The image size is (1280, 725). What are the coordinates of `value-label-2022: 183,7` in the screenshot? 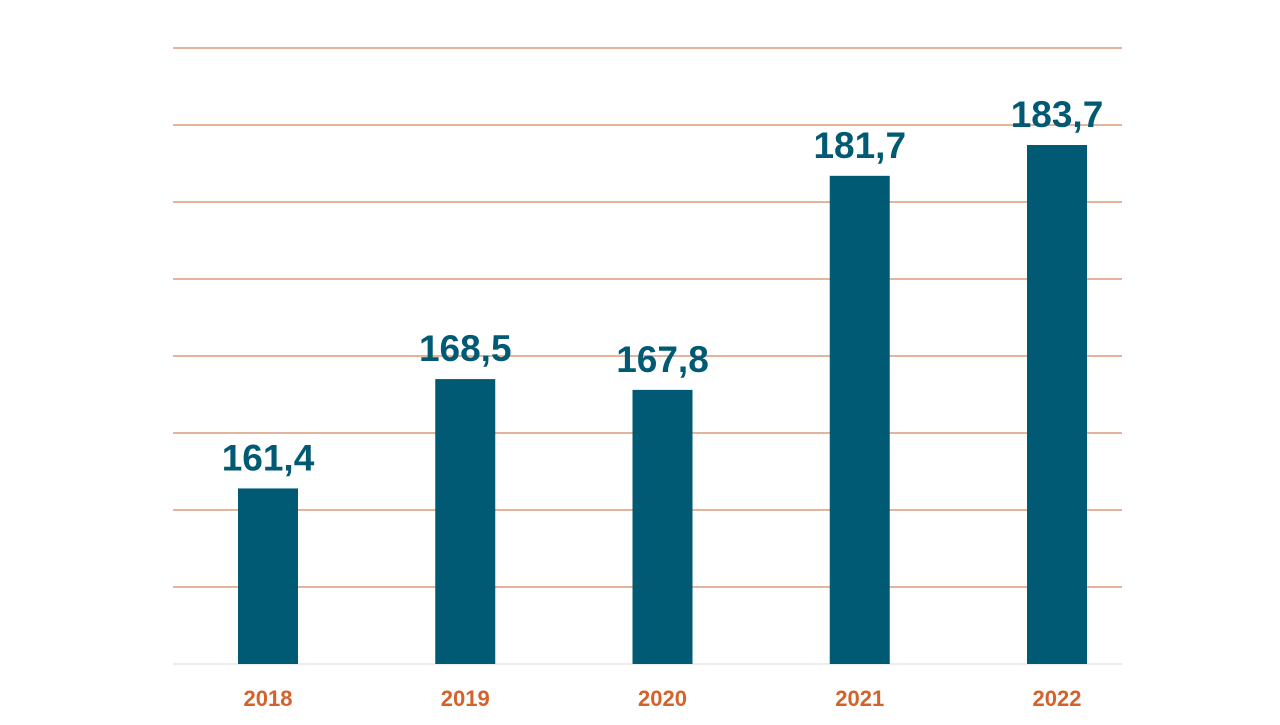 It's located at (1057, 114).